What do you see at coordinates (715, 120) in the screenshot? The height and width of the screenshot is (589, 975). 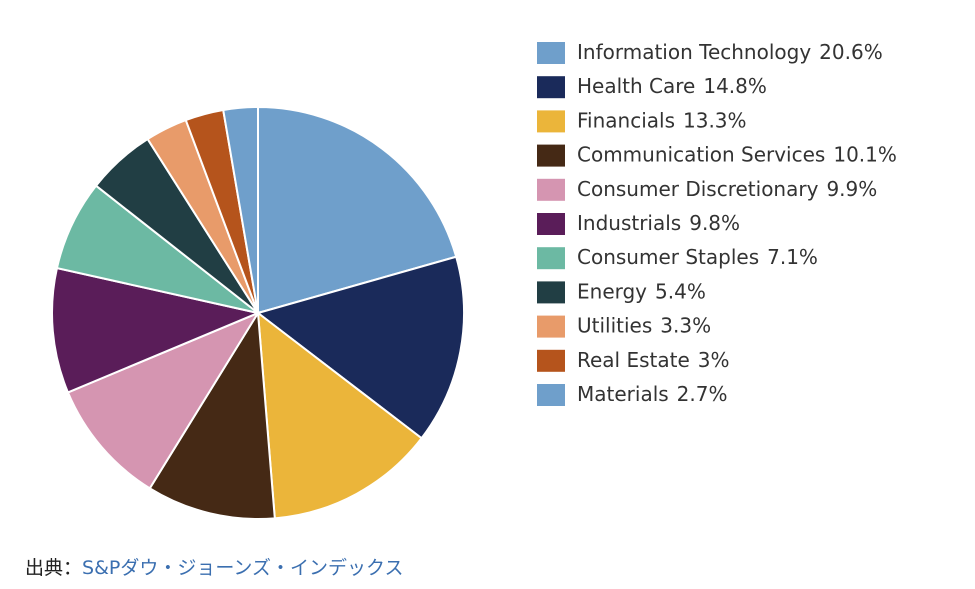 I see `legend-value: 13.3%` at bounding box center [715, 120].